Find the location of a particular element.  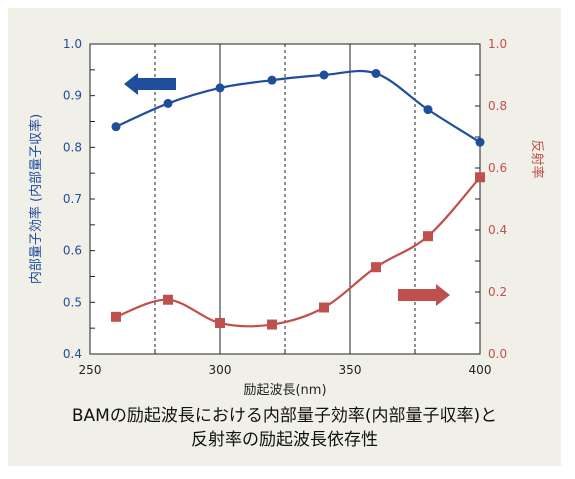

y-left-tick-label: 0.5 is located at coordinates (72, 302).